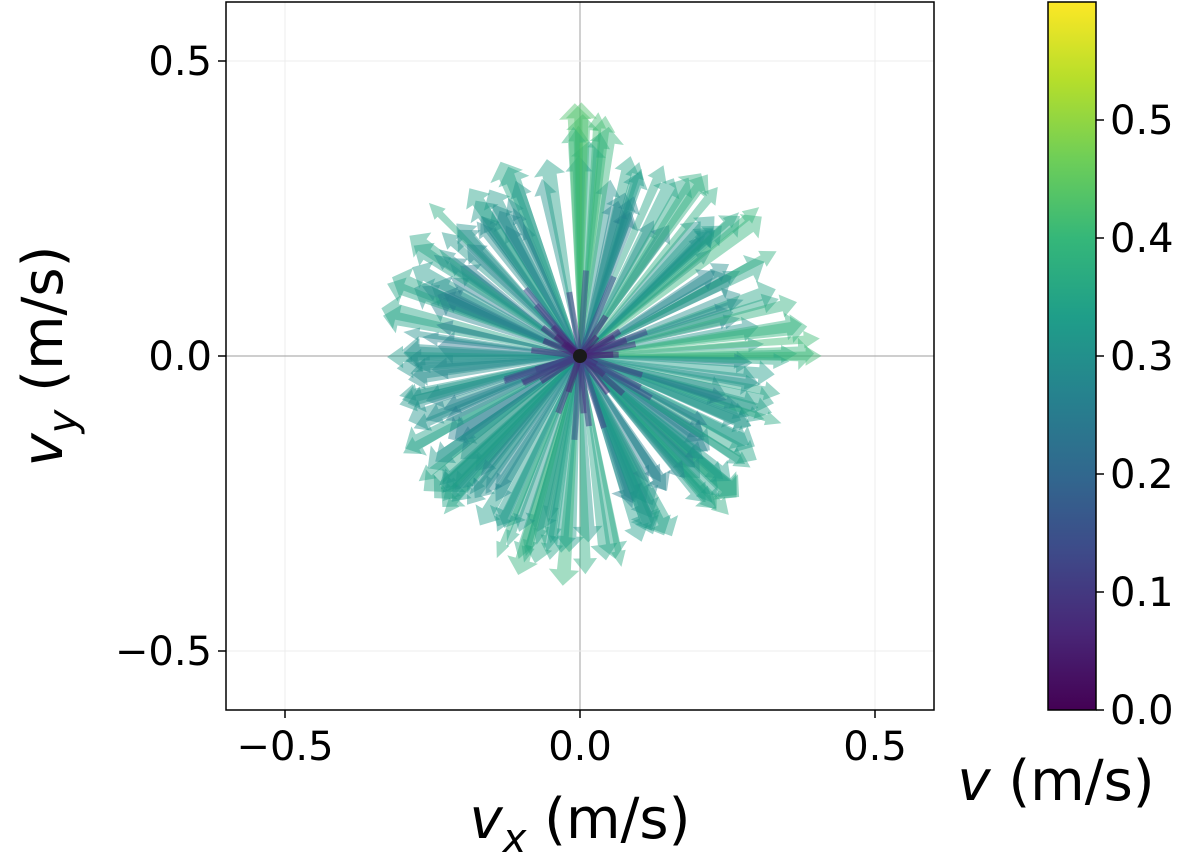  I want to click on colorbar-ticks: 0.0 0.1 0.2 0.3 0.4 0.5, so click(1135, 416).